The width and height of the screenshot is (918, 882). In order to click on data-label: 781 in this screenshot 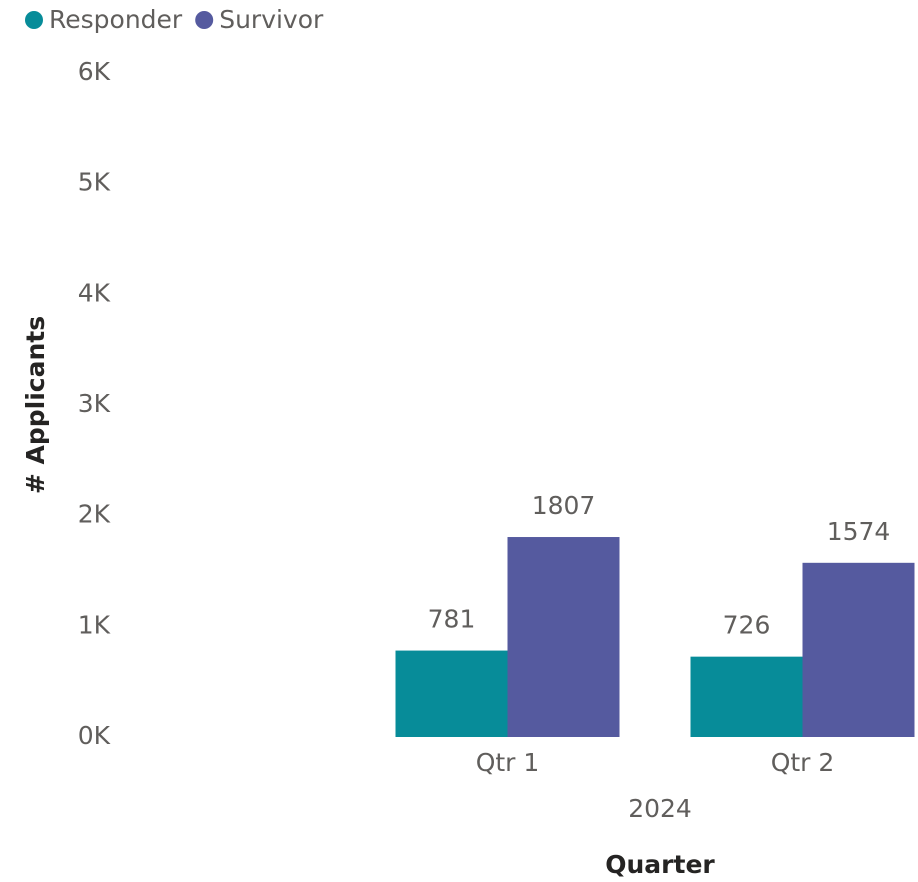, I will do `click(452, 619)`.